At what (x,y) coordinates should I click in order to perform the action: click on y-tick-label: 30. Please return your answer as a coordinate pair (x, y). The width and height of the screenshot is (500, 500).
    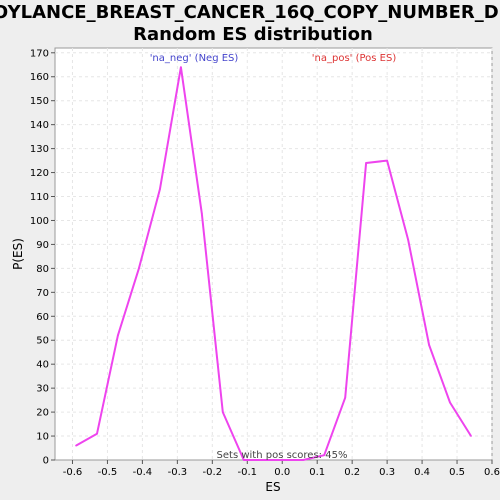
    Looking at the image, I should click on (42, 389).